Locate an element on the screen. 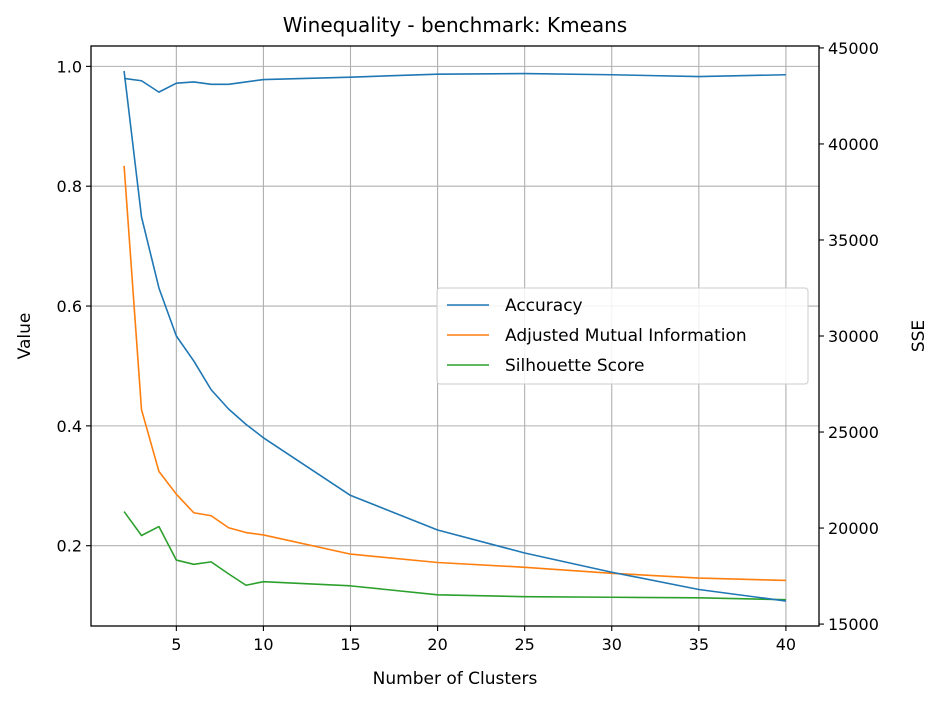 The width and height of the screenshot is (943, 704). x-axis-title: Number of Clusters is located at coordinates (455, 679).